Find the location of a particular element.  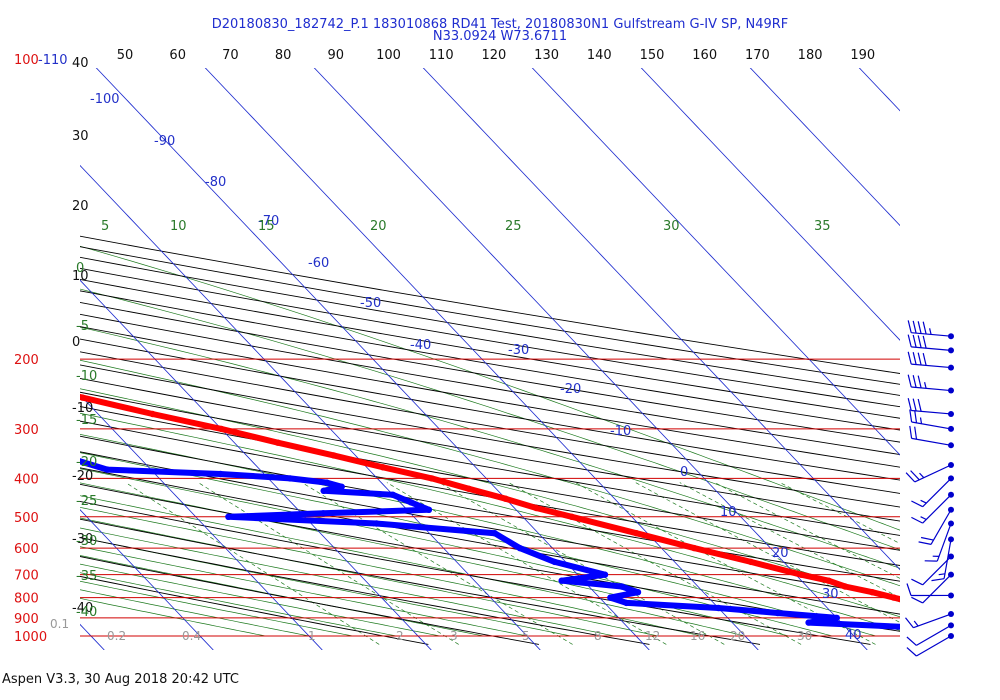

dry-adiabat-line is located at coordinates (309, 600).